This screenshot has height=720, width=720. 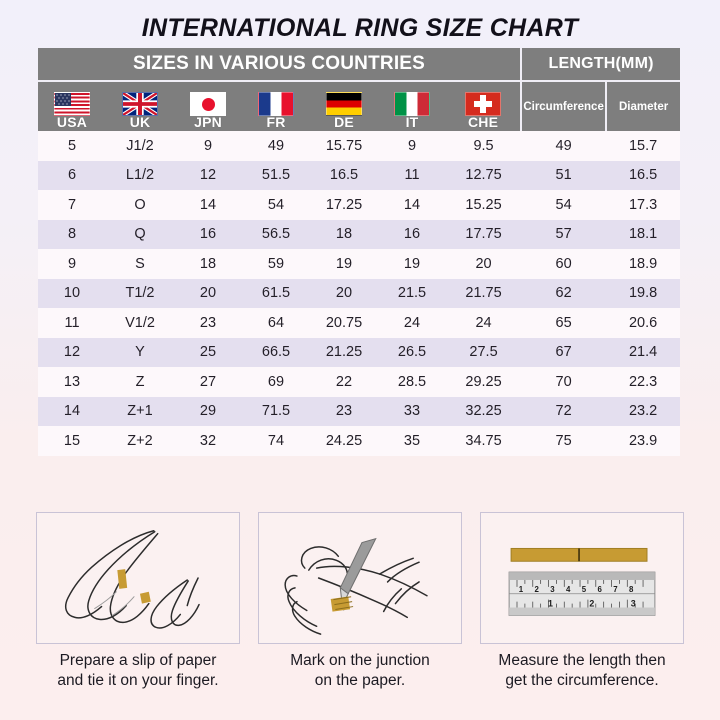 What do you see at coordinates (72, 352) in the screenshot?
I see `cell-usa: 12` at bounding box center [72, 352].